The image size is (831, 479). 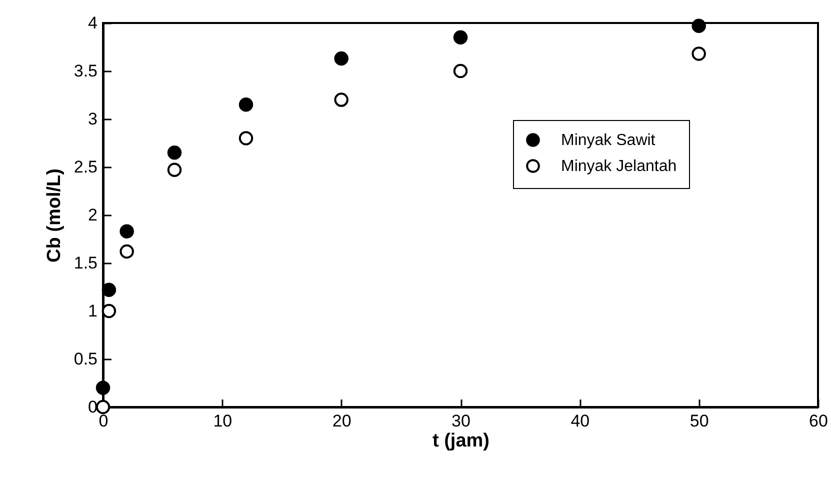 What do you see at coordinates (608, 140) in the screenshot?
I see `legend-label: Minyak Sawit` at bounding box center [608, 140].